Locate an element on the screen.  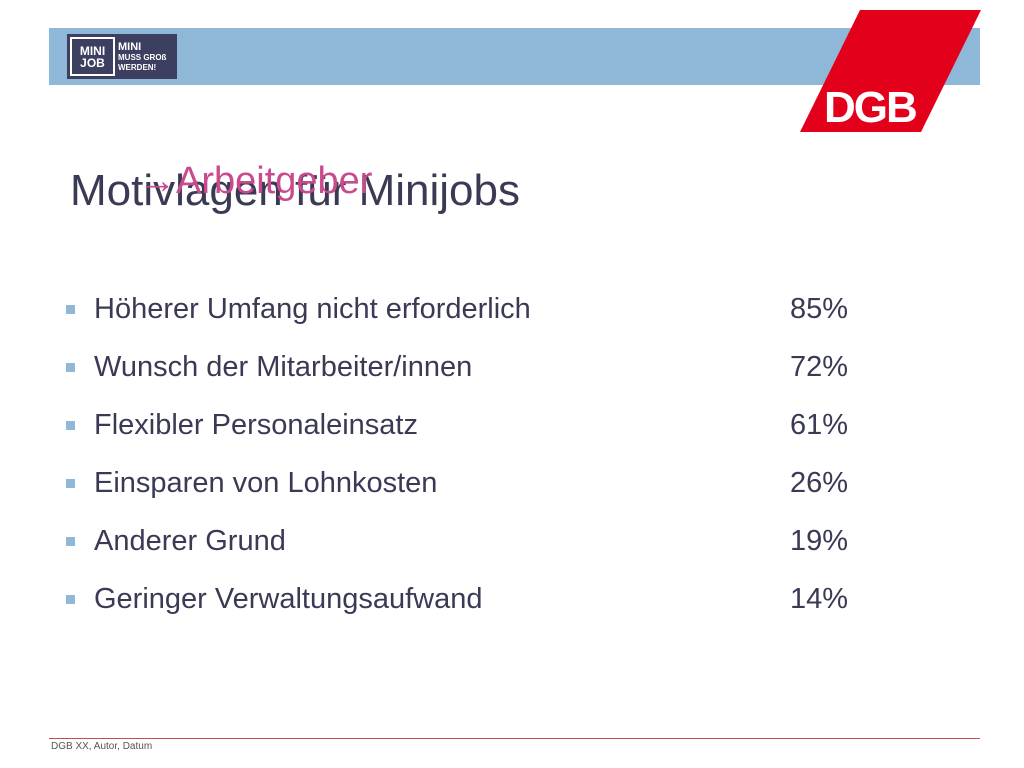
item-label: Anderer Grund is located at coordinates (190, 540).